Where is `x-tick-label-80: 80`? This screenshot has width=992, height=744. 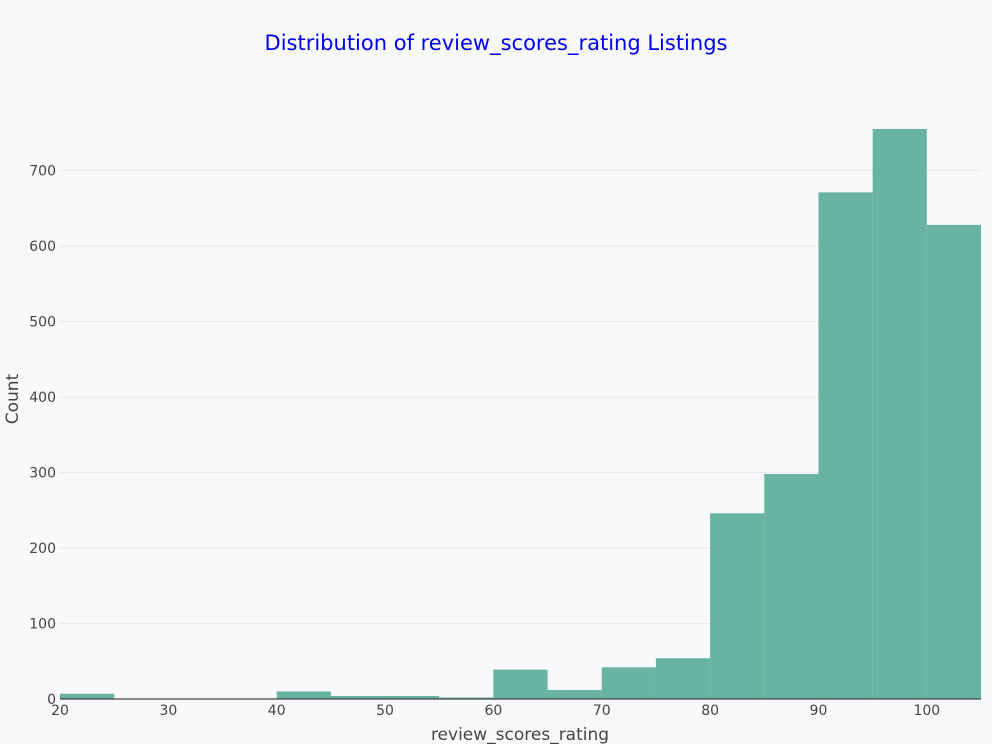
x-tick-label-80: 80 is located at coordinates (710, 711).